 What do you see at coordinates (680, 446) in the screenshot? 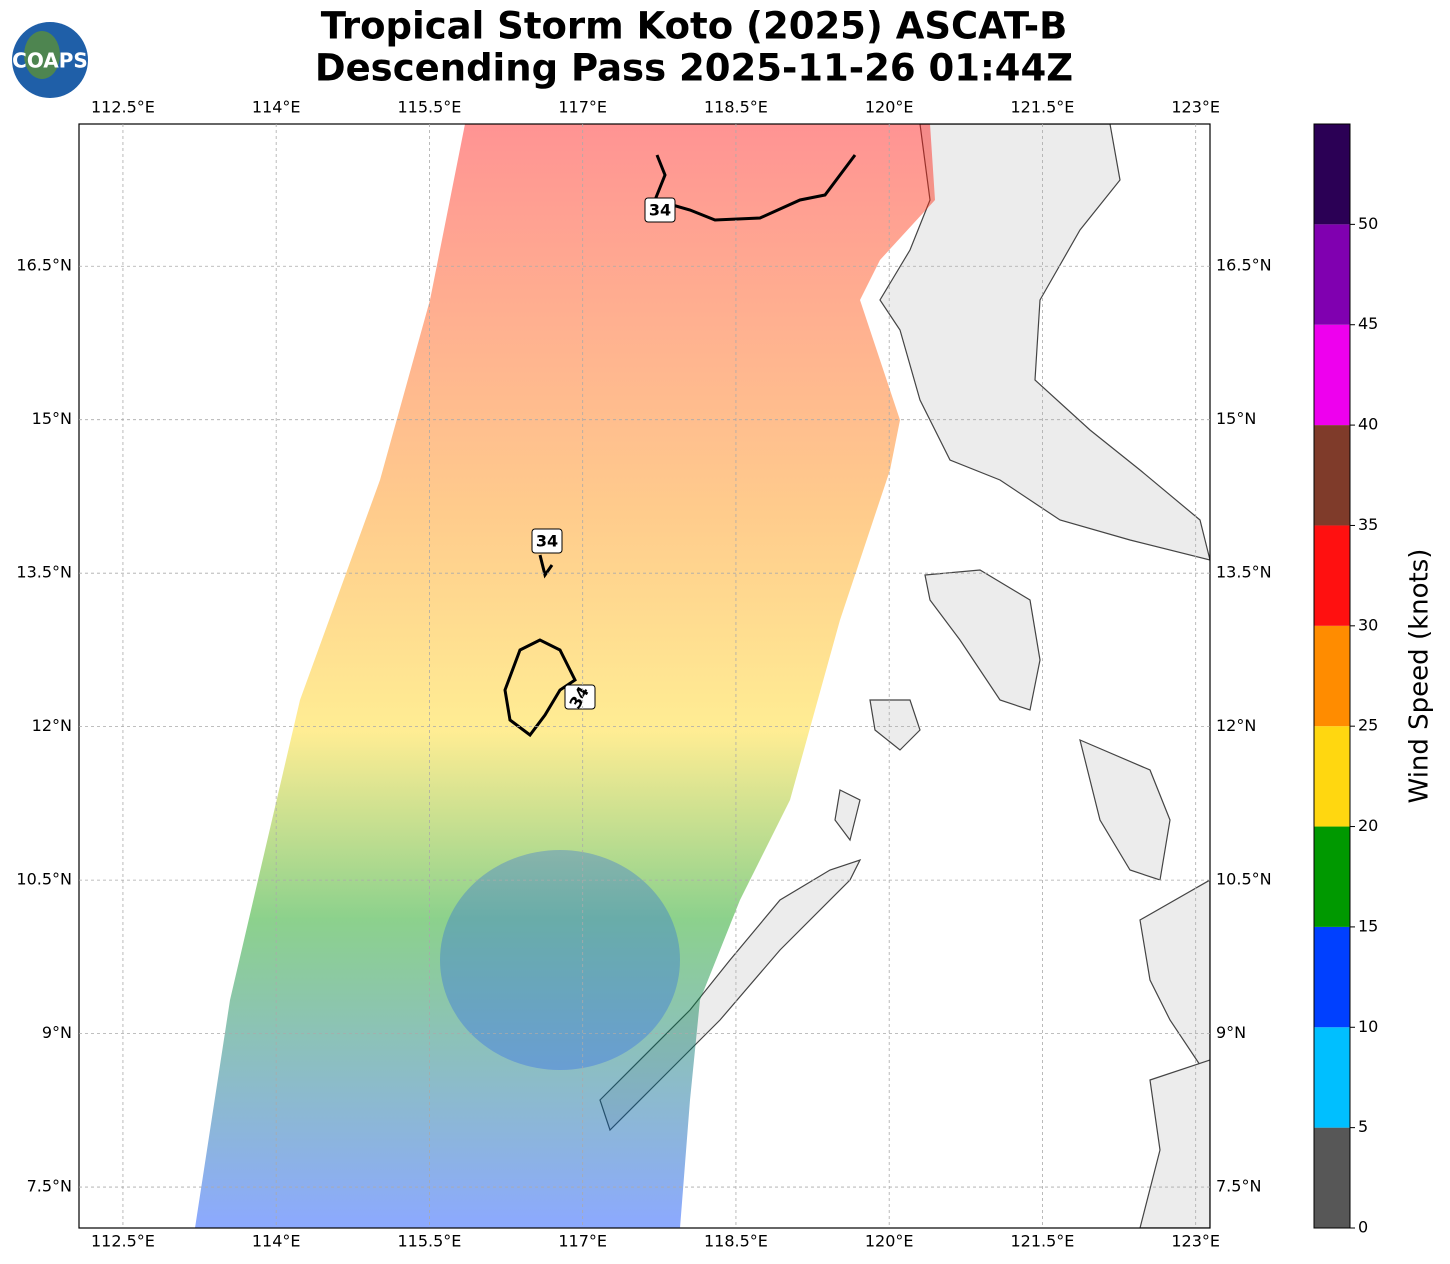
I see `wind-contours` at bounding box center [680, 446].